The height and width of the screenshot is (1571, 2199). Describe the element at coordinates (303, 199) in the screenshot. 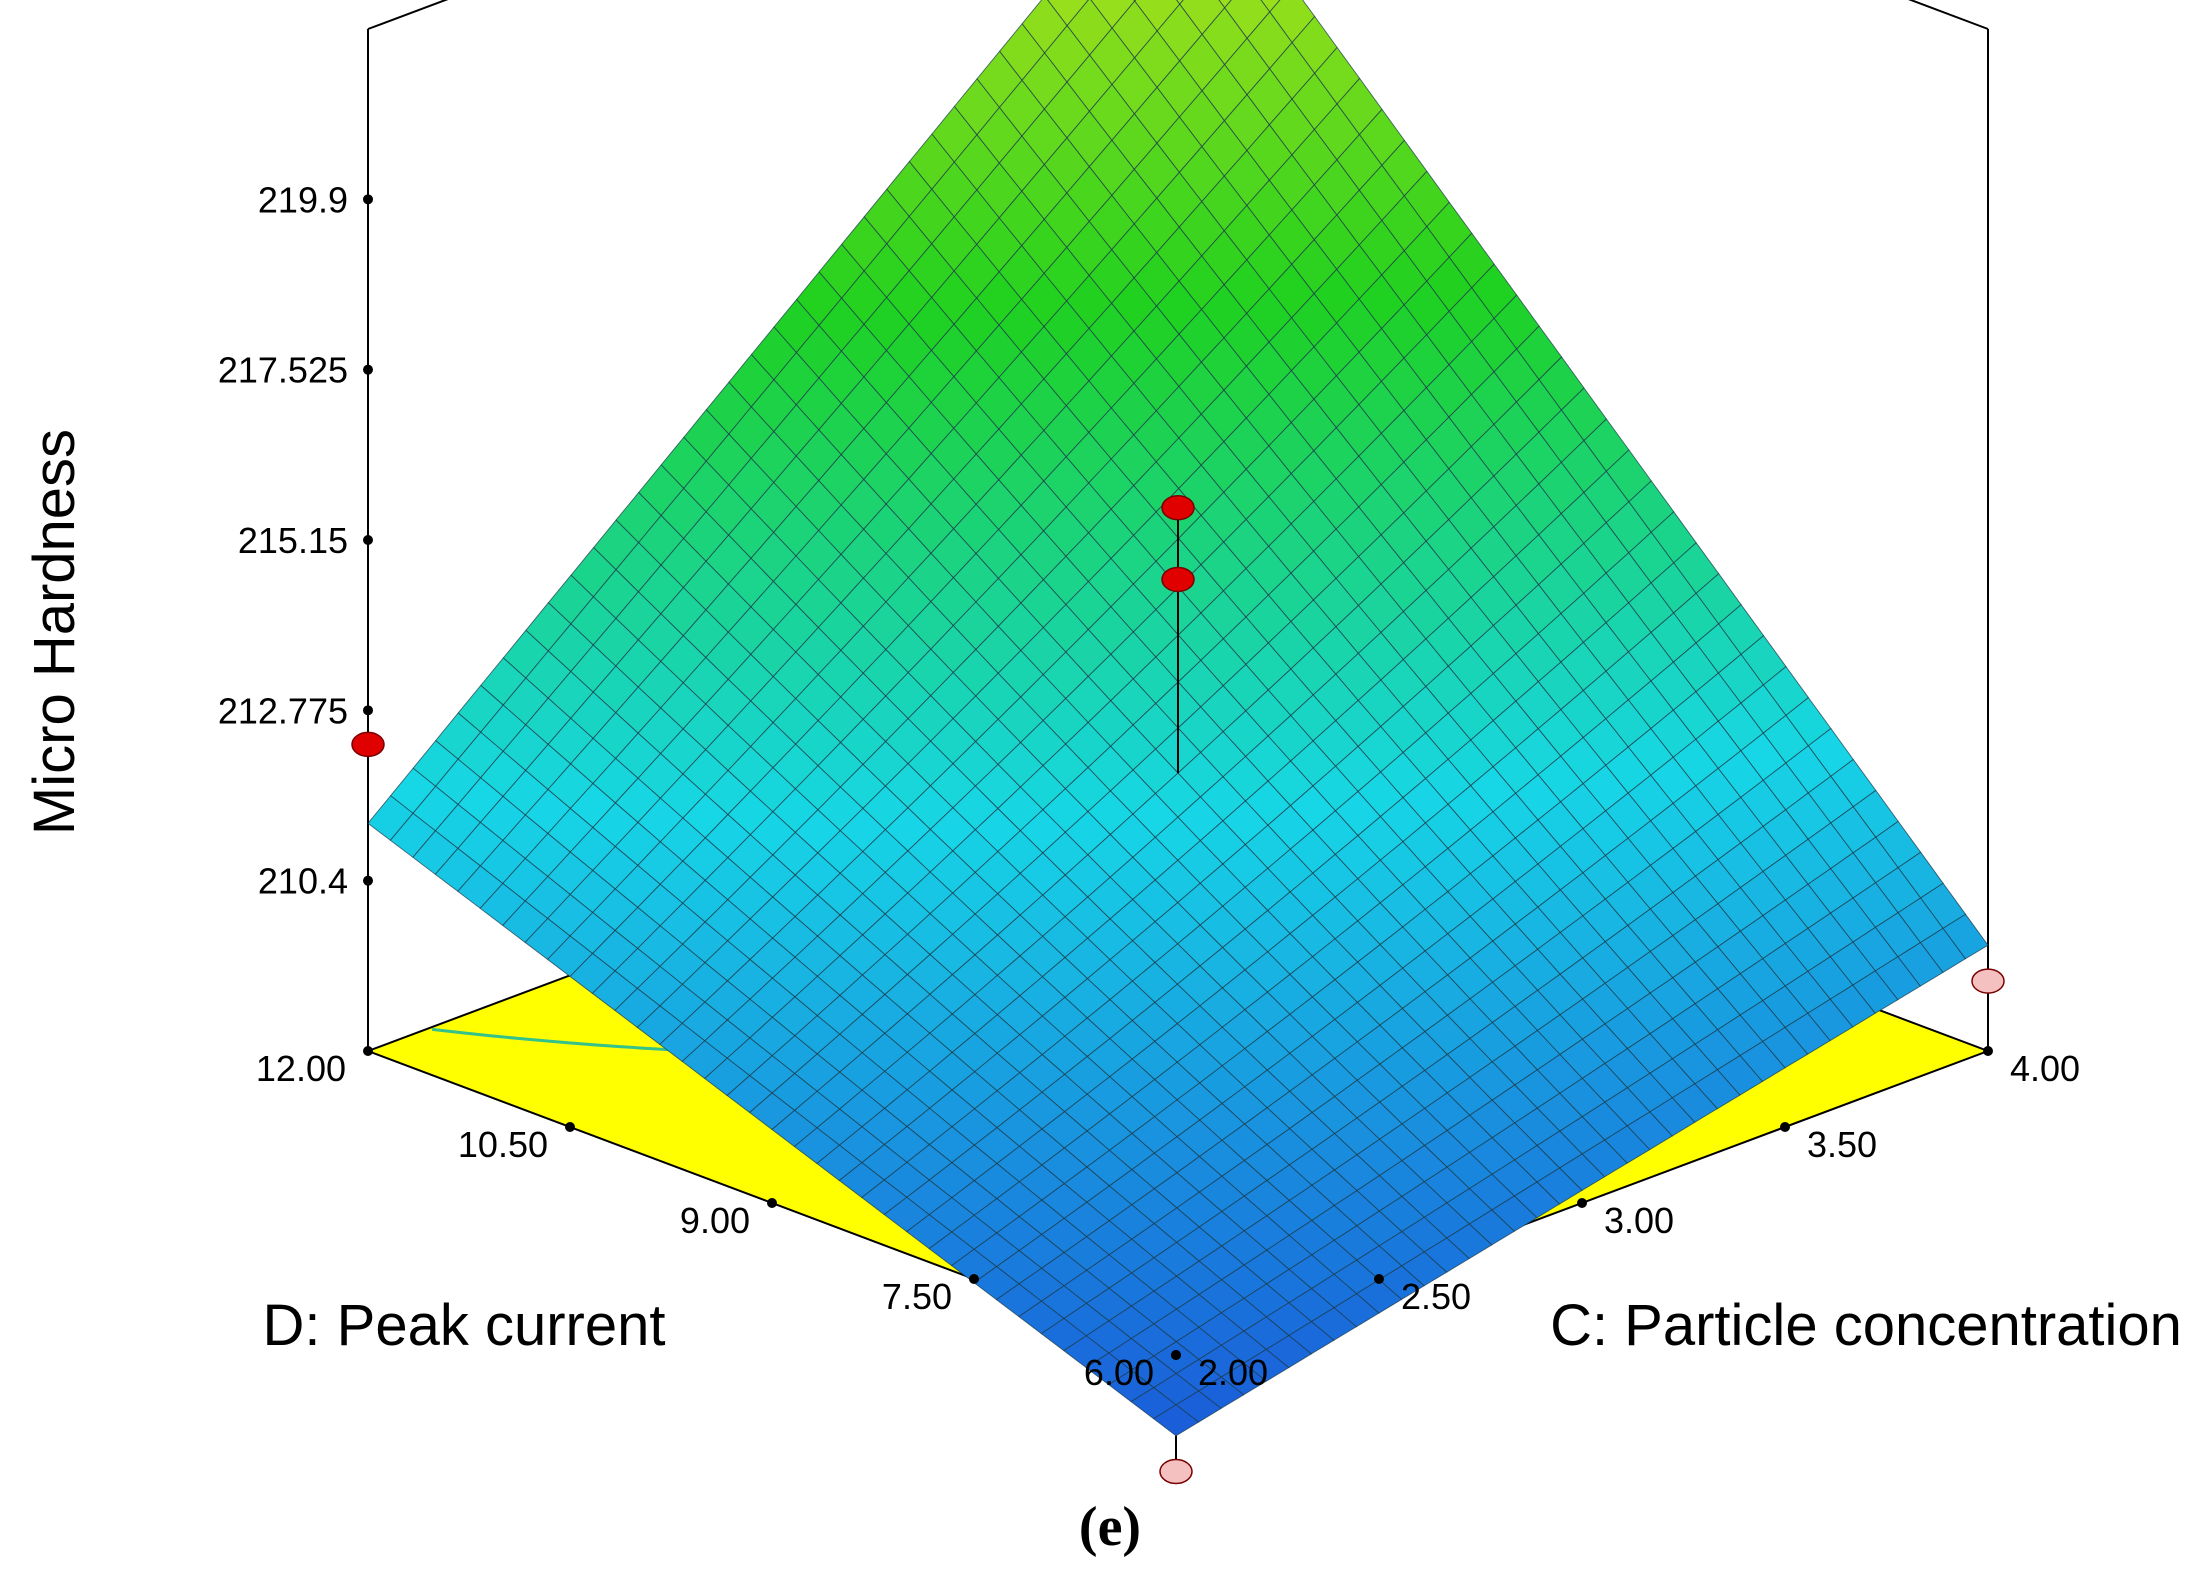

I see `z-tick-label: 219.9` at that location.